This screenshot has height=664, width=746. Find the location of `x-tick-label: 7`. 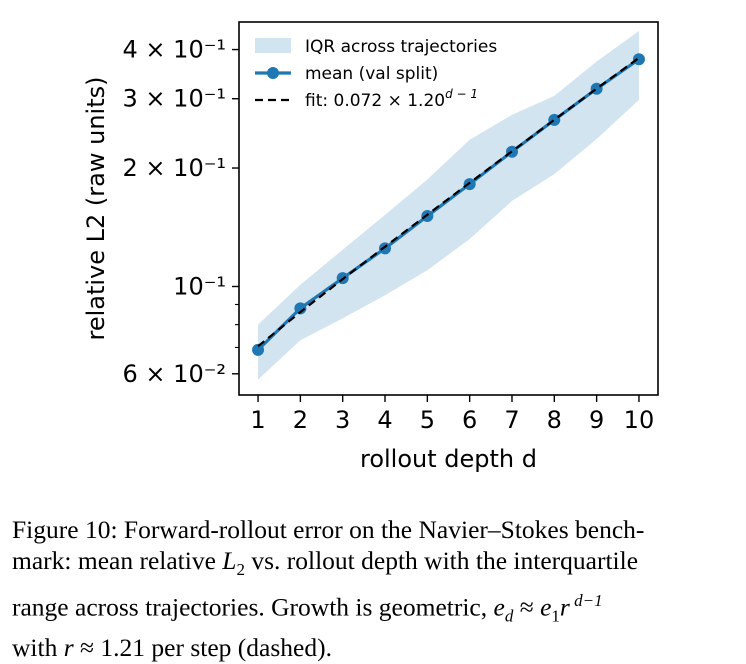

x-tick-label: 7 is located at coordinates (511, 420).